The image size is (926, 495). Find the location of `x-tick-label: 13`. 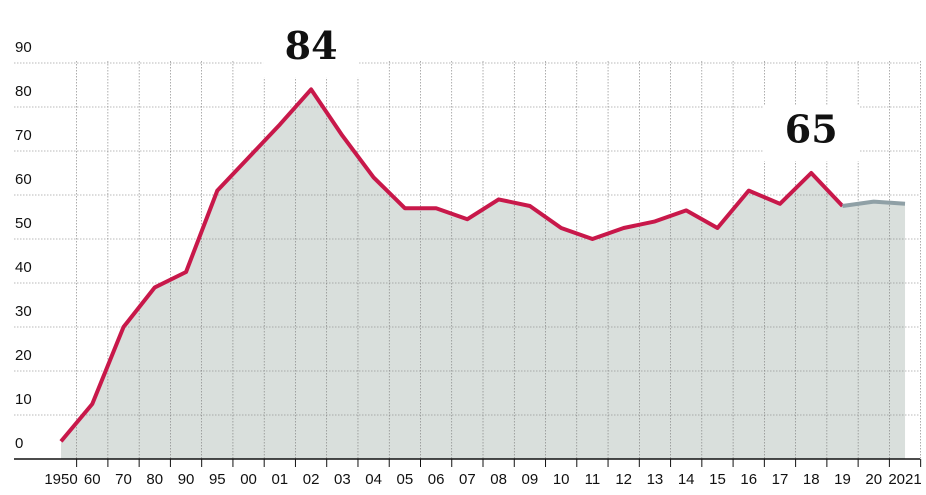

x-tick-label: 13 is located at coordinates (655, 479).